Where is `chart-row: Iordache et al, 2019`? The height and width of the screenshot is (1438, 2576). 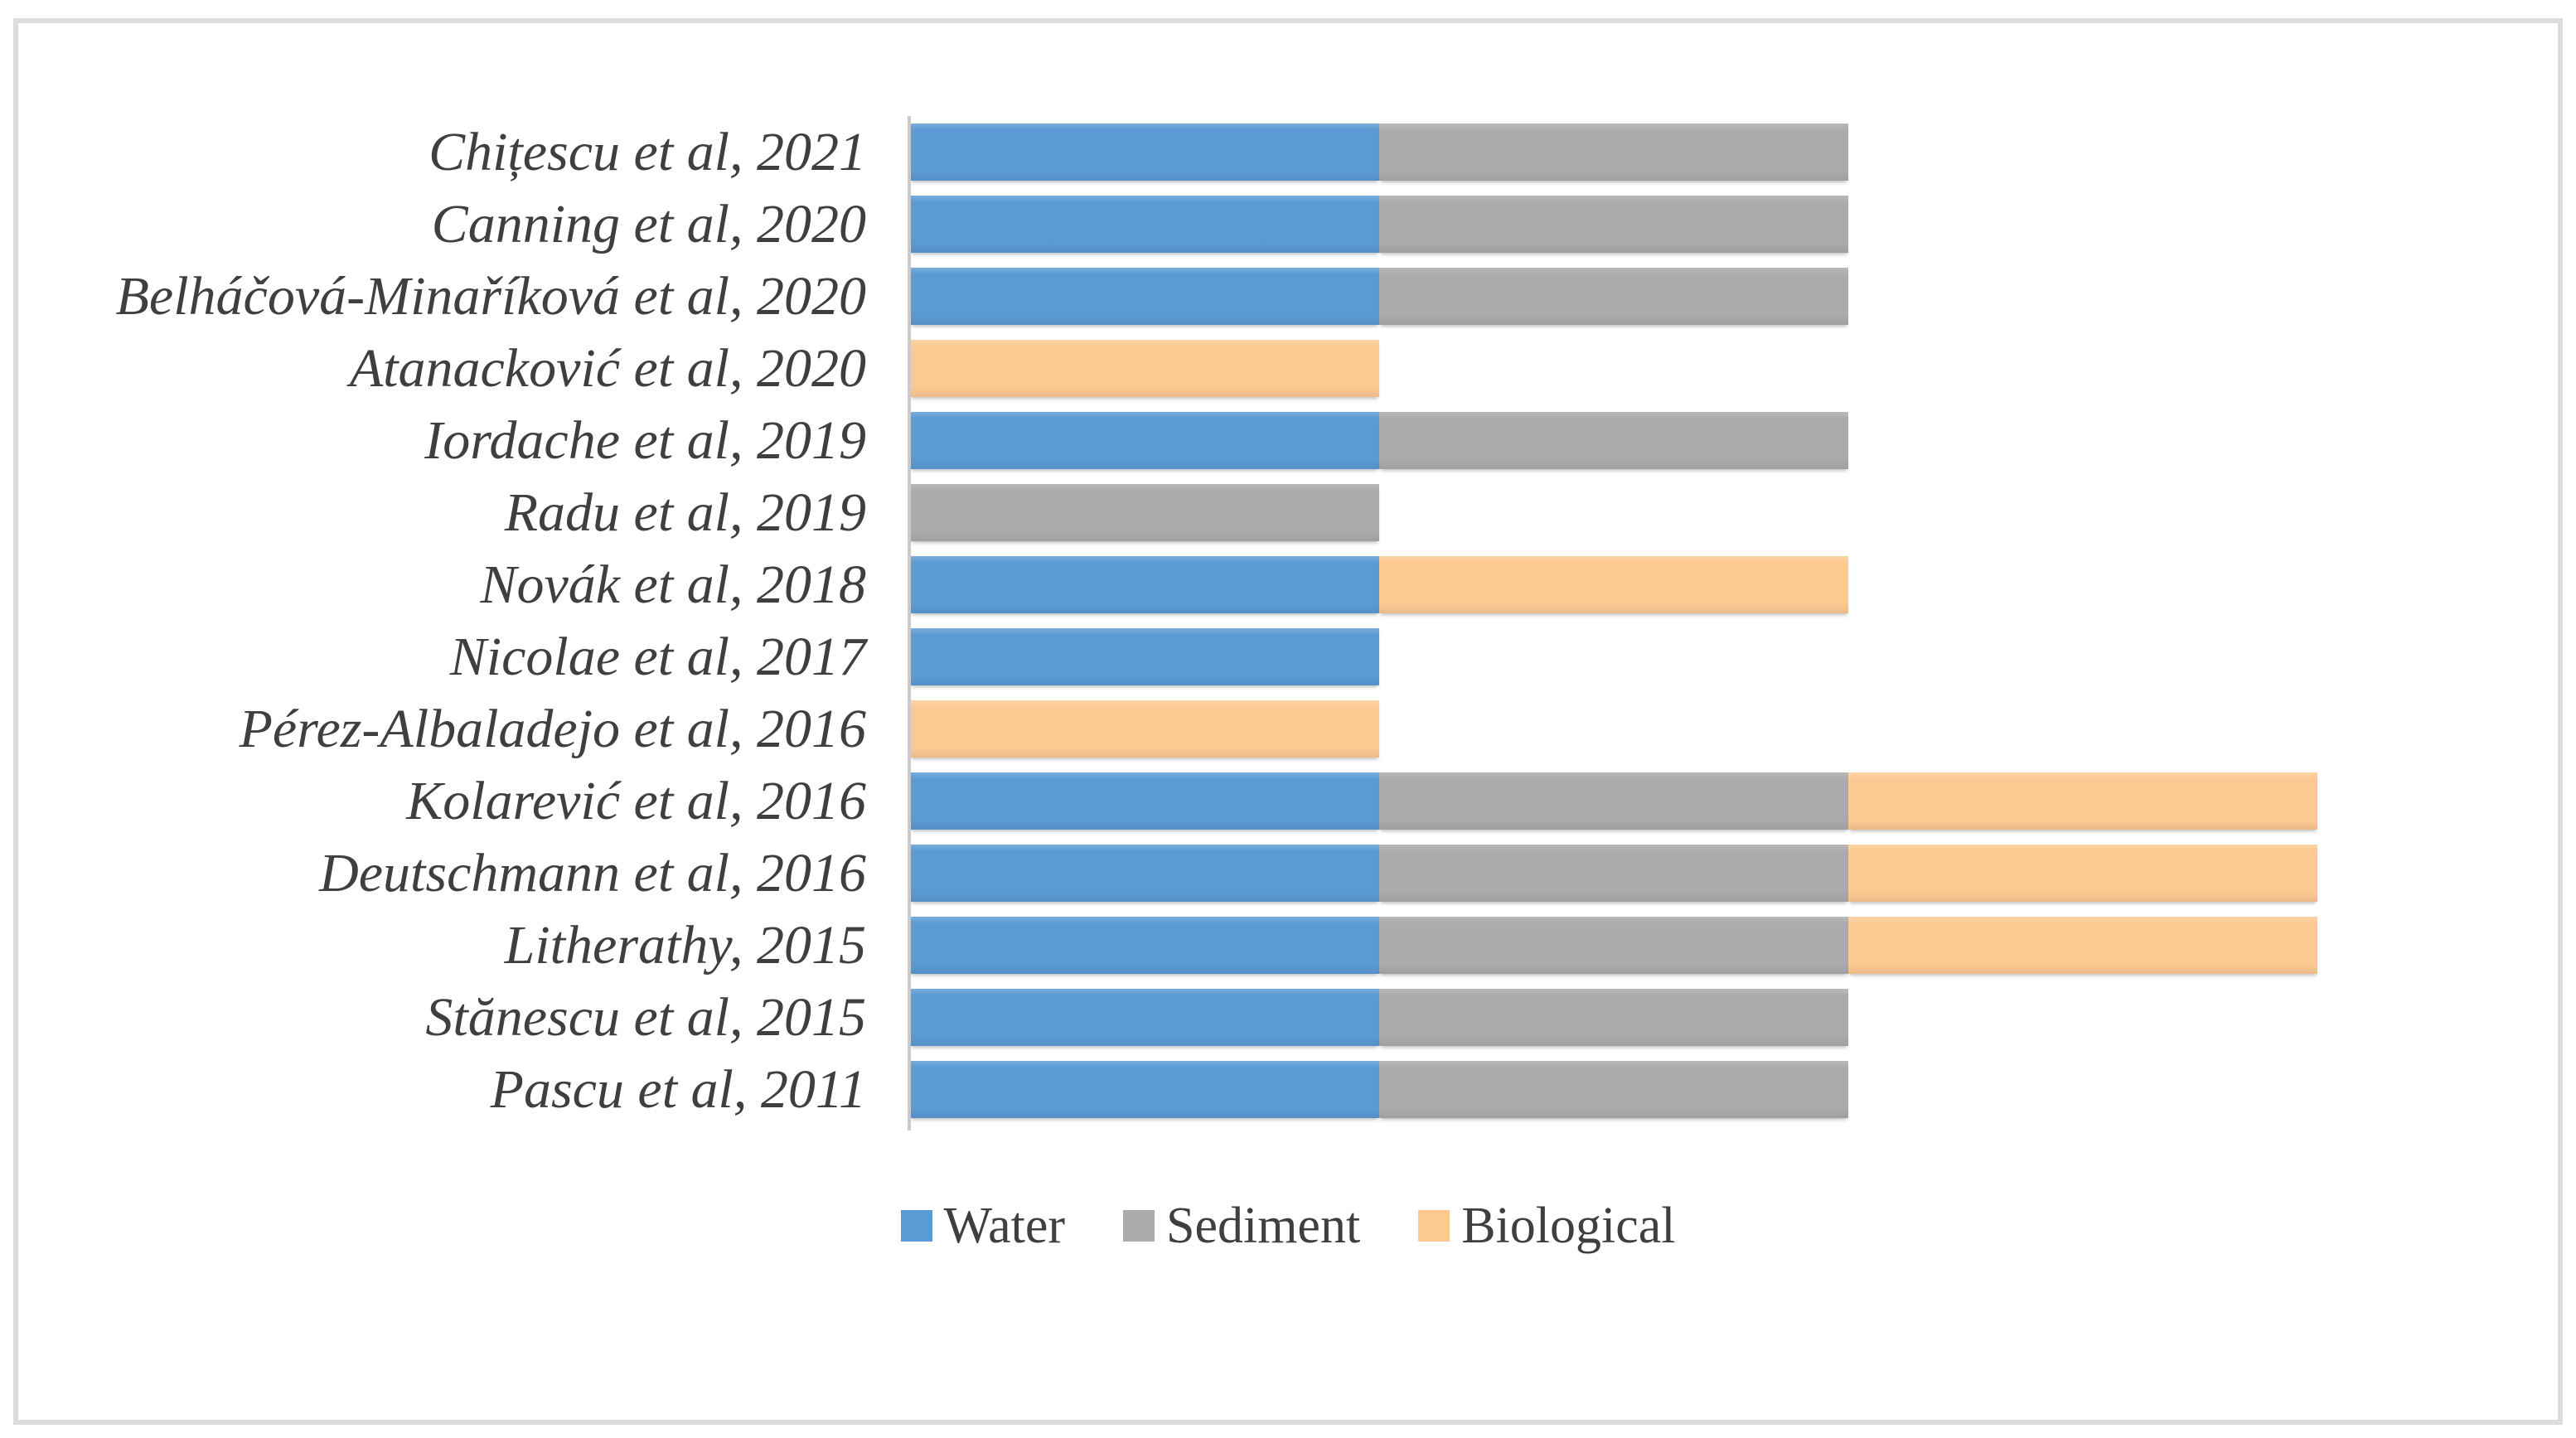 chart-row: Iordache et al, 2019 is located at coordinates (1288, 440).